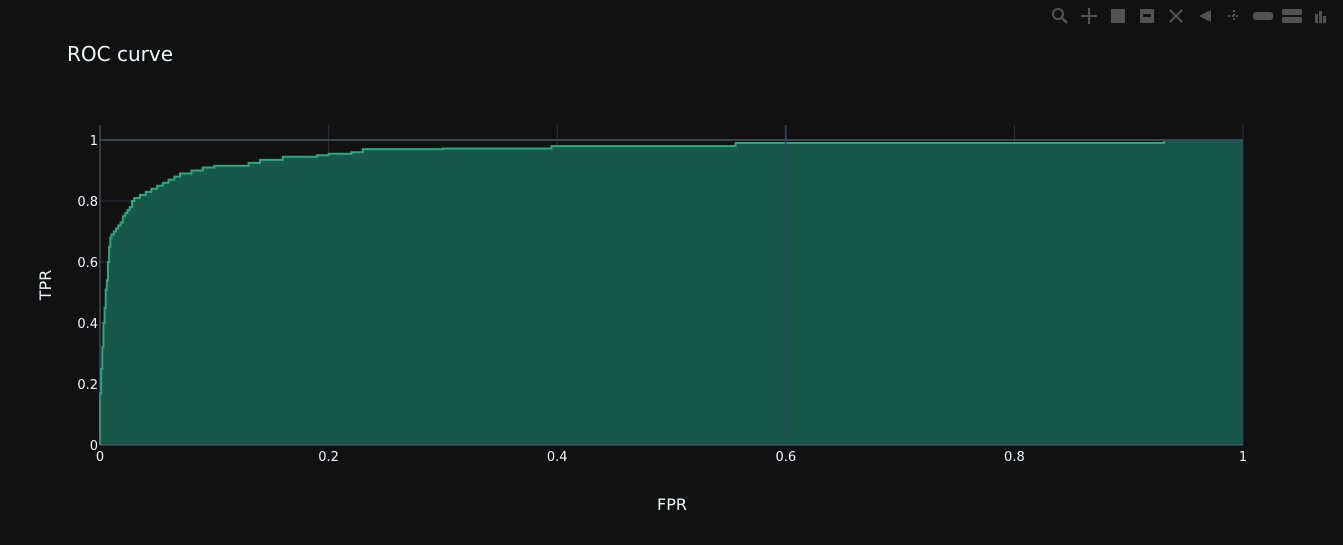 The height and width of the screenshot is (545, 1343). I want to click on x-tick-label-3: 0.6, so click(785, 457).